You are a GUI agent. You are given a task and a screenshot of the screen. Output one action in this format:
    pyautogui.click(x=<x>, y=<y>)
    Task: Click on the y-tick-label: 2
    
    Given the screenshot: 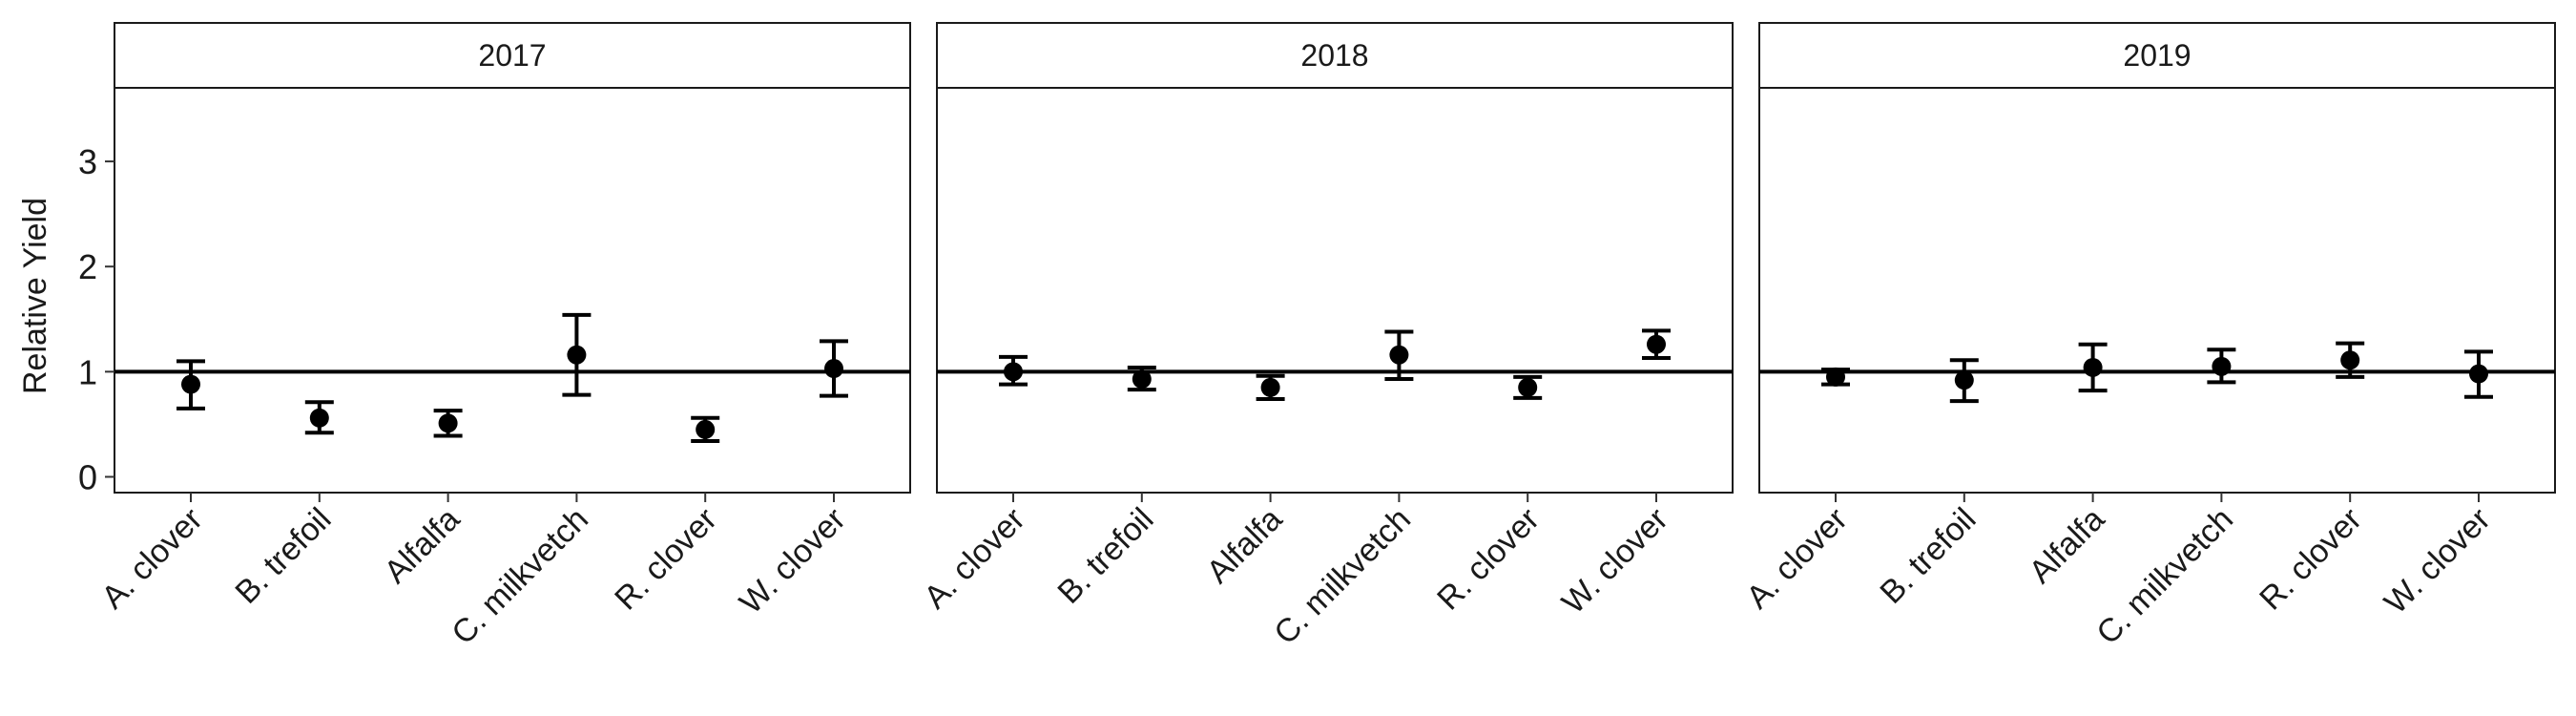 What is the action you would take?
    pyautogui.click(x=87, y=266)
    